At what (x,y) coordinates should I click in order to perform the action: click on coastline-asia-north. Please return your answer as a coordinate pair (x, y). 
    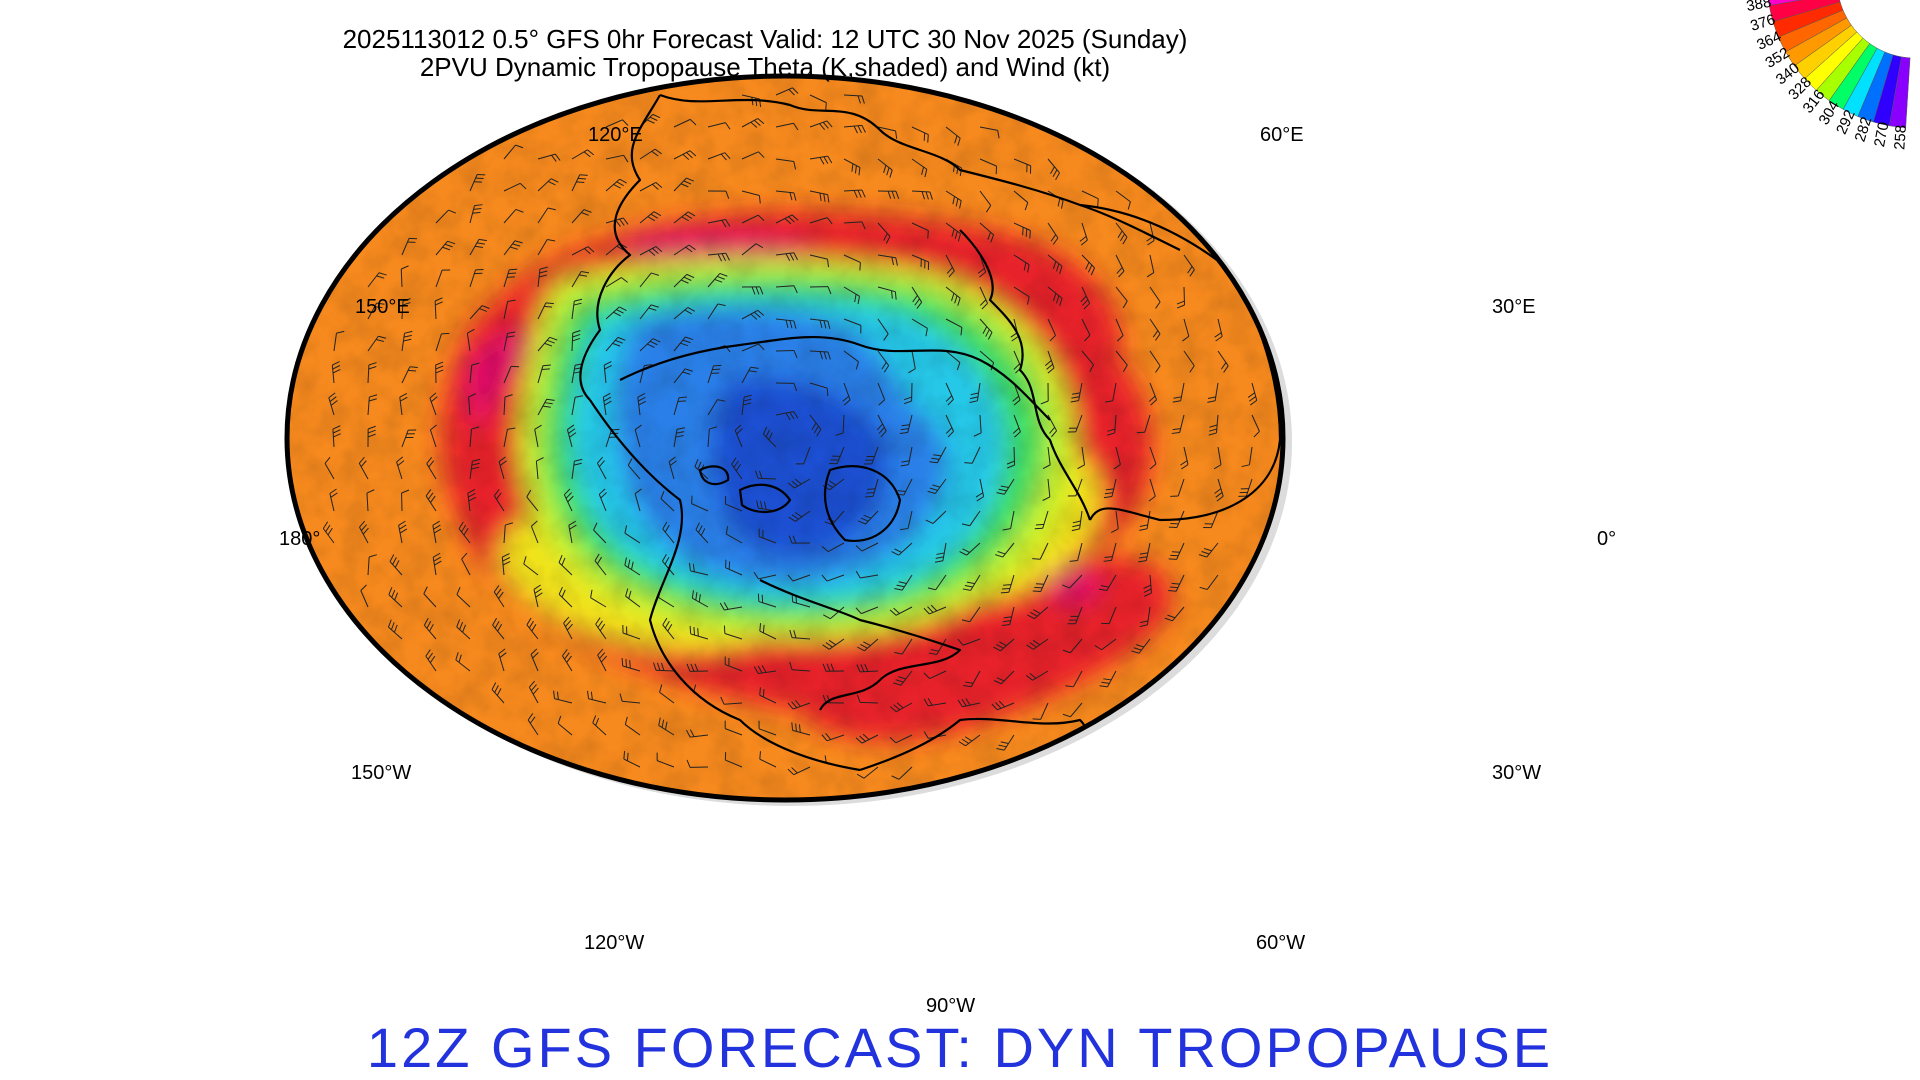
    Looking at the image, I should click on (920, 172).